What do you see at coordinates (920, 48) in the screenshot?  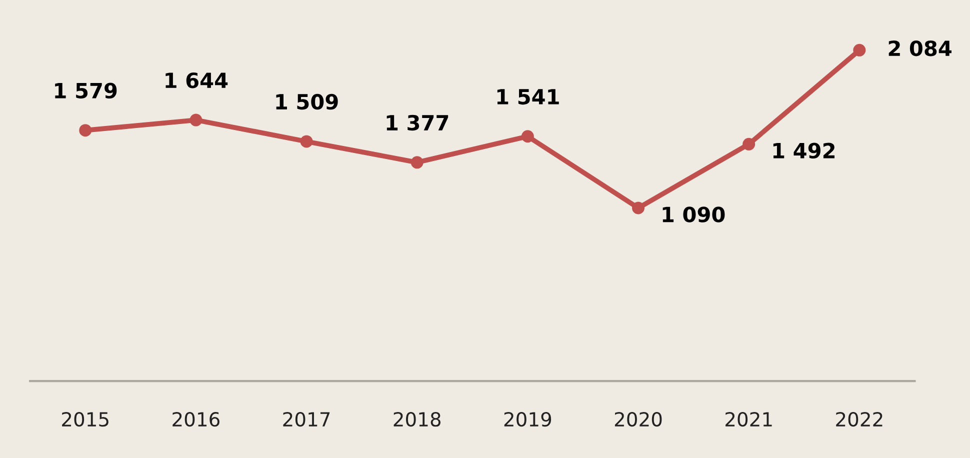 I see `data-label: 2 084` at bounding box center [920, 48].